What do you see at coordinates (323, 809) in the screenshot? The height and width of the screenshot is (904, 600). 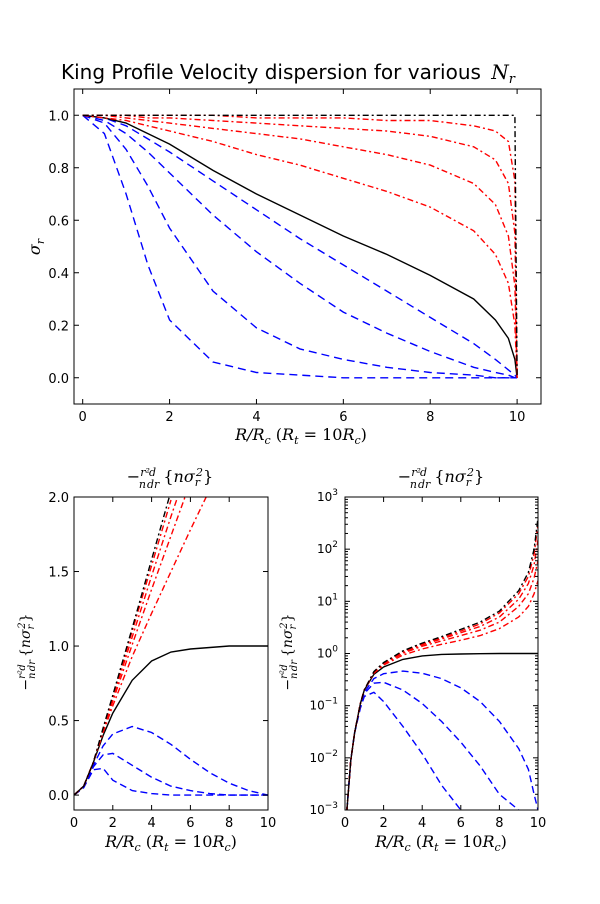 I see `y-tick-label: 10⁻³` at bounding box center [323, 809].